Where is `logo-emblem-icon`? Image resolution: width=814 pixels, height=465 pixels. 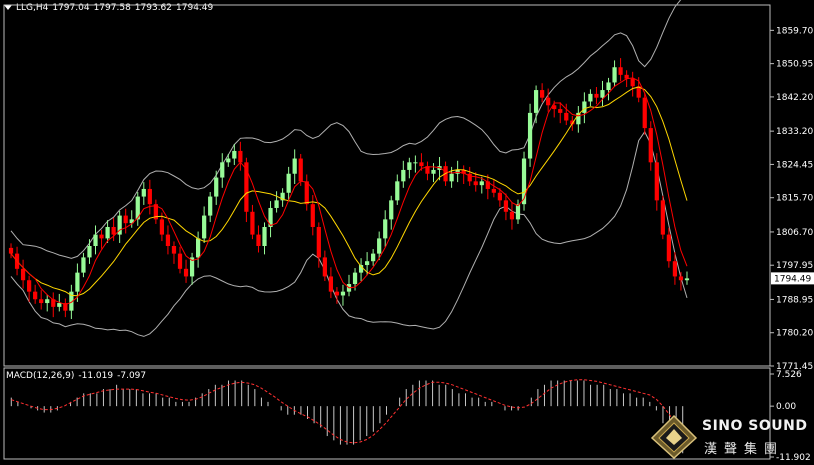
logo-emblem-icon is located at coordinates (674, 437).